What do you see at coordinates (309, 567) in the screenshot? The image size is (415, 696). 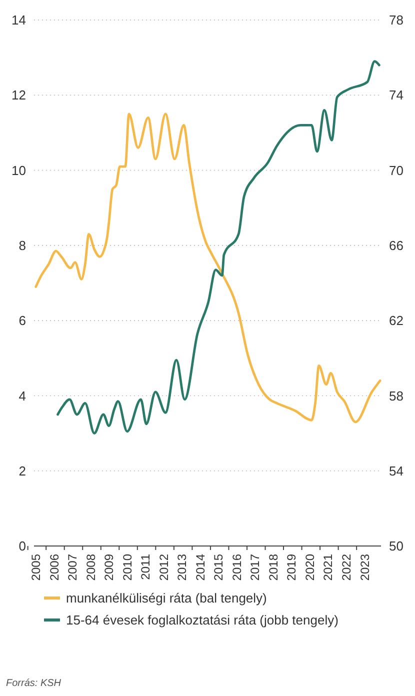 I see `x-tick-label: 2020` at bounding box center [309, 567].